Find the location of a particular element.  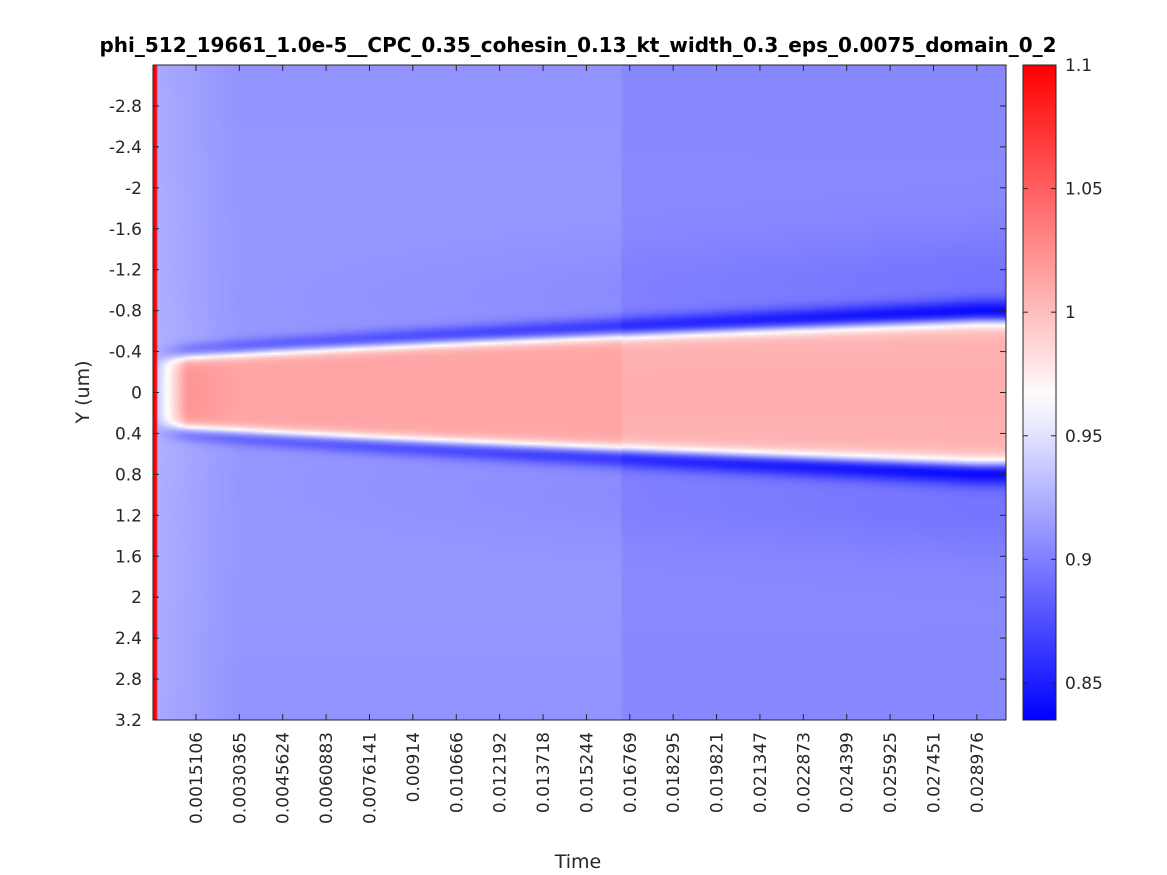

x-tick-label: 0.015244 is located at coordinates (587, 772).